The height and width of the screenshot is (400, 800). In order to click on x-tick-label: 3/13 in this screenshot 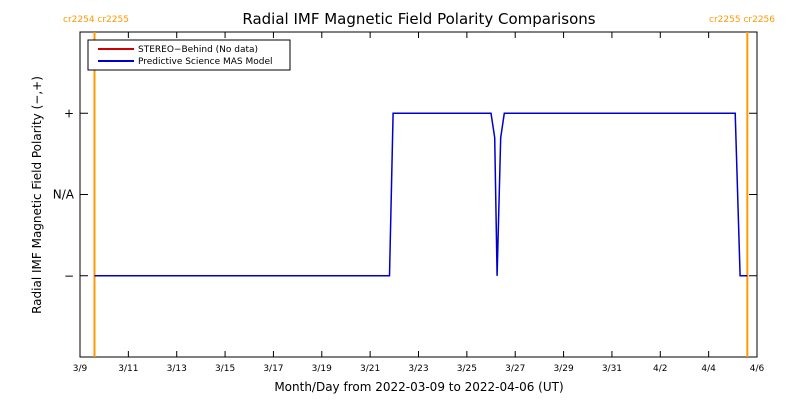, I will do `click(177, 369)`.